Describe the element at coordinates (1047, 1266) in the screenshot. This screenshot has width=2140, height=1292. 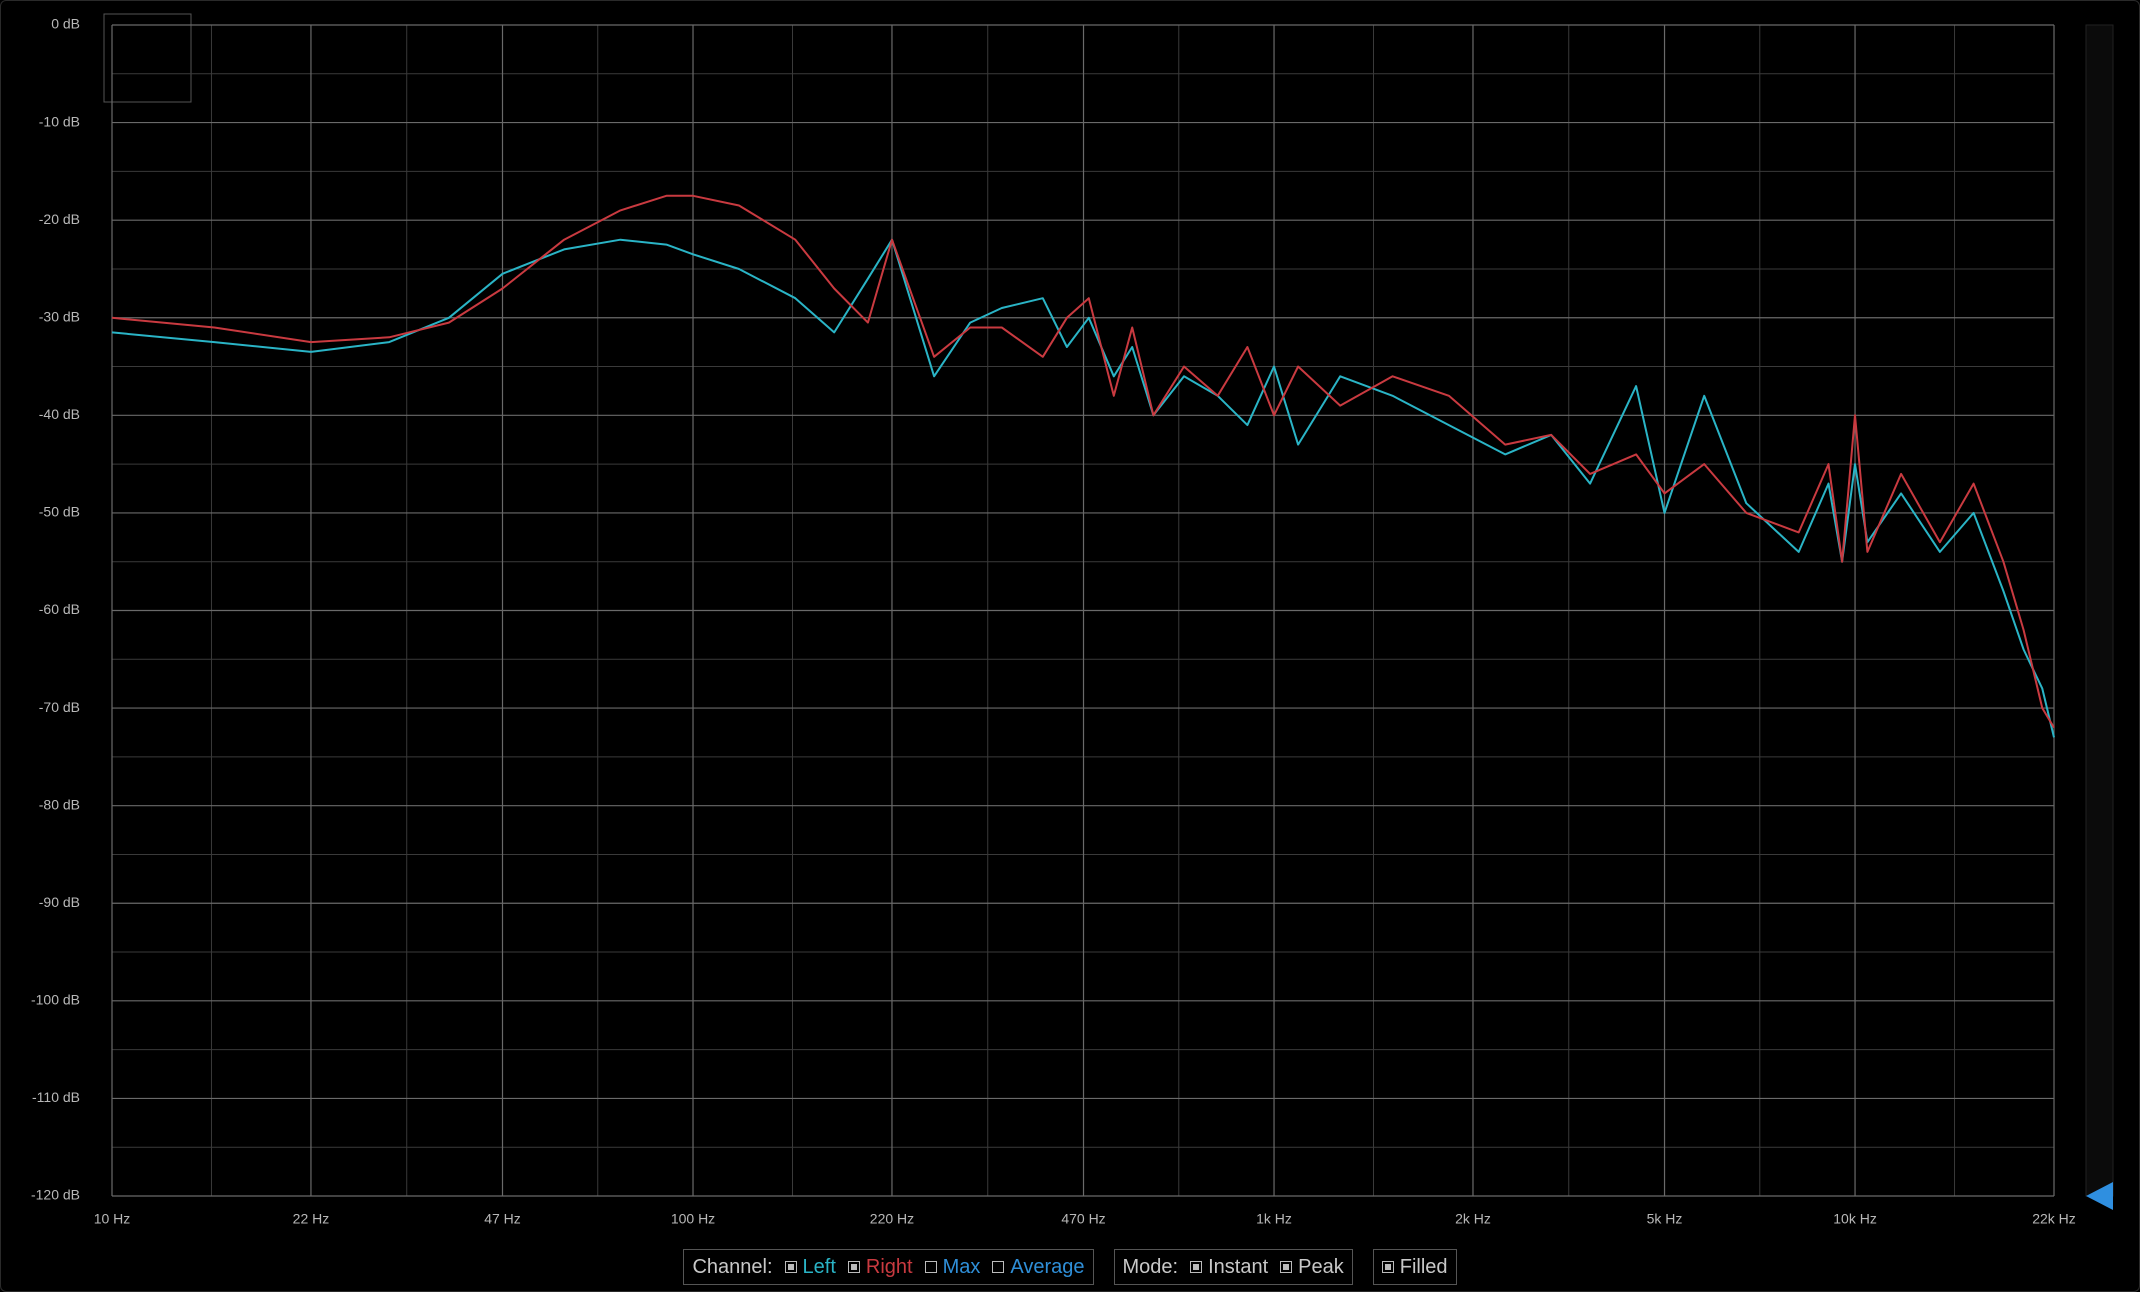
I see `channel-option-label: Average` at that location.